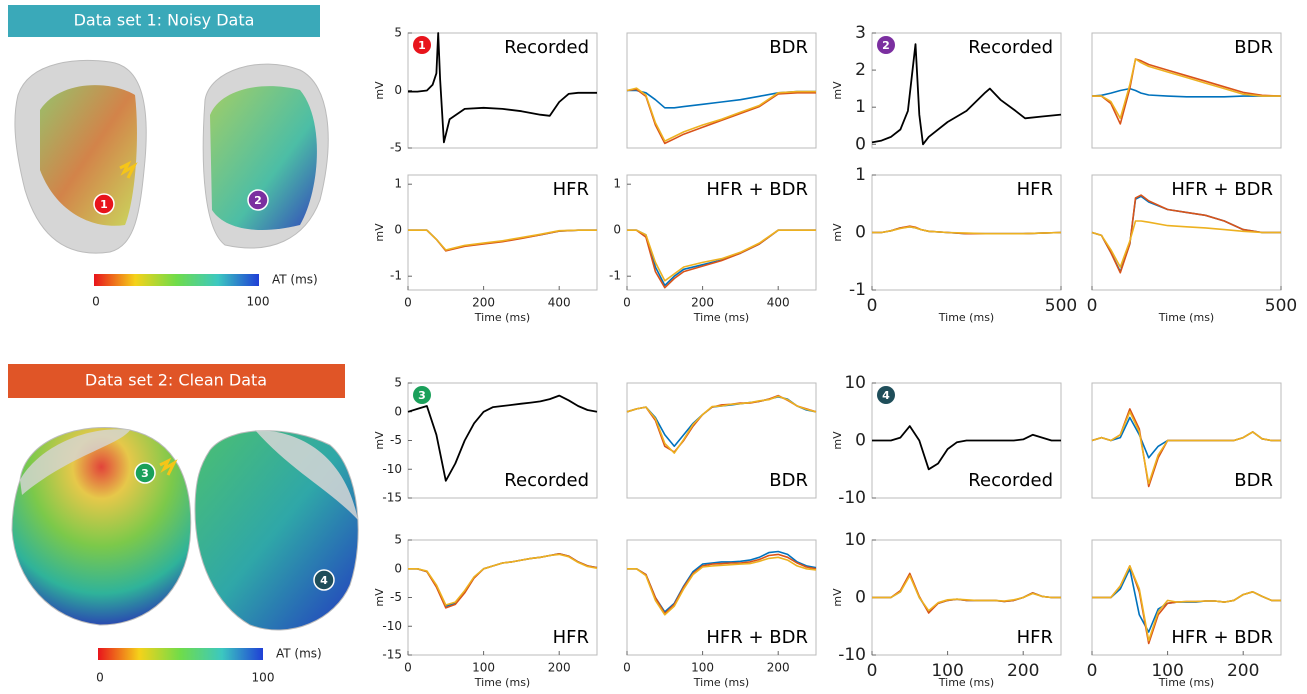  I want to click on colorbar-max: 100, so click(263, 678).